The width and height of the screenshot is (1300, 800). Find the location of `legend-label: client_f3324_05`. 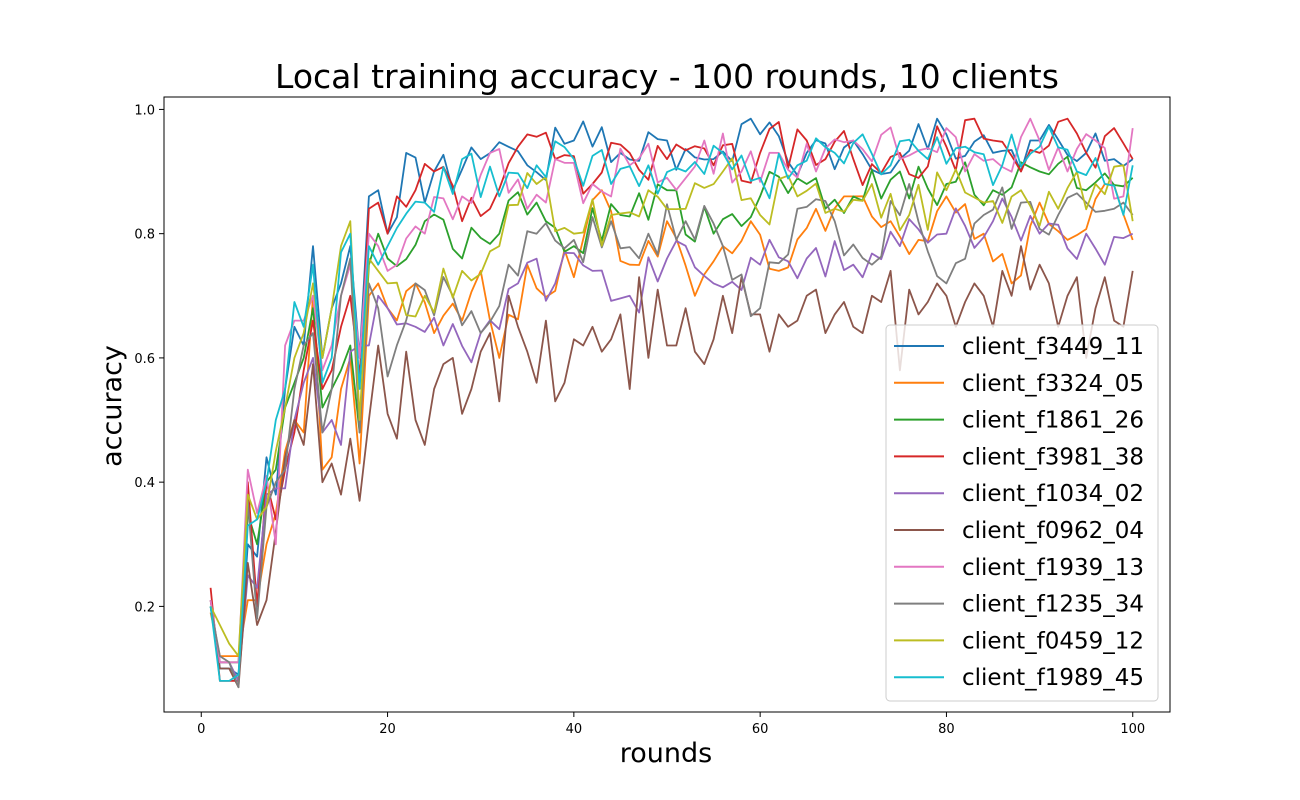

legend-label: client_f3324_05 is located at coordinates (1053, 384).